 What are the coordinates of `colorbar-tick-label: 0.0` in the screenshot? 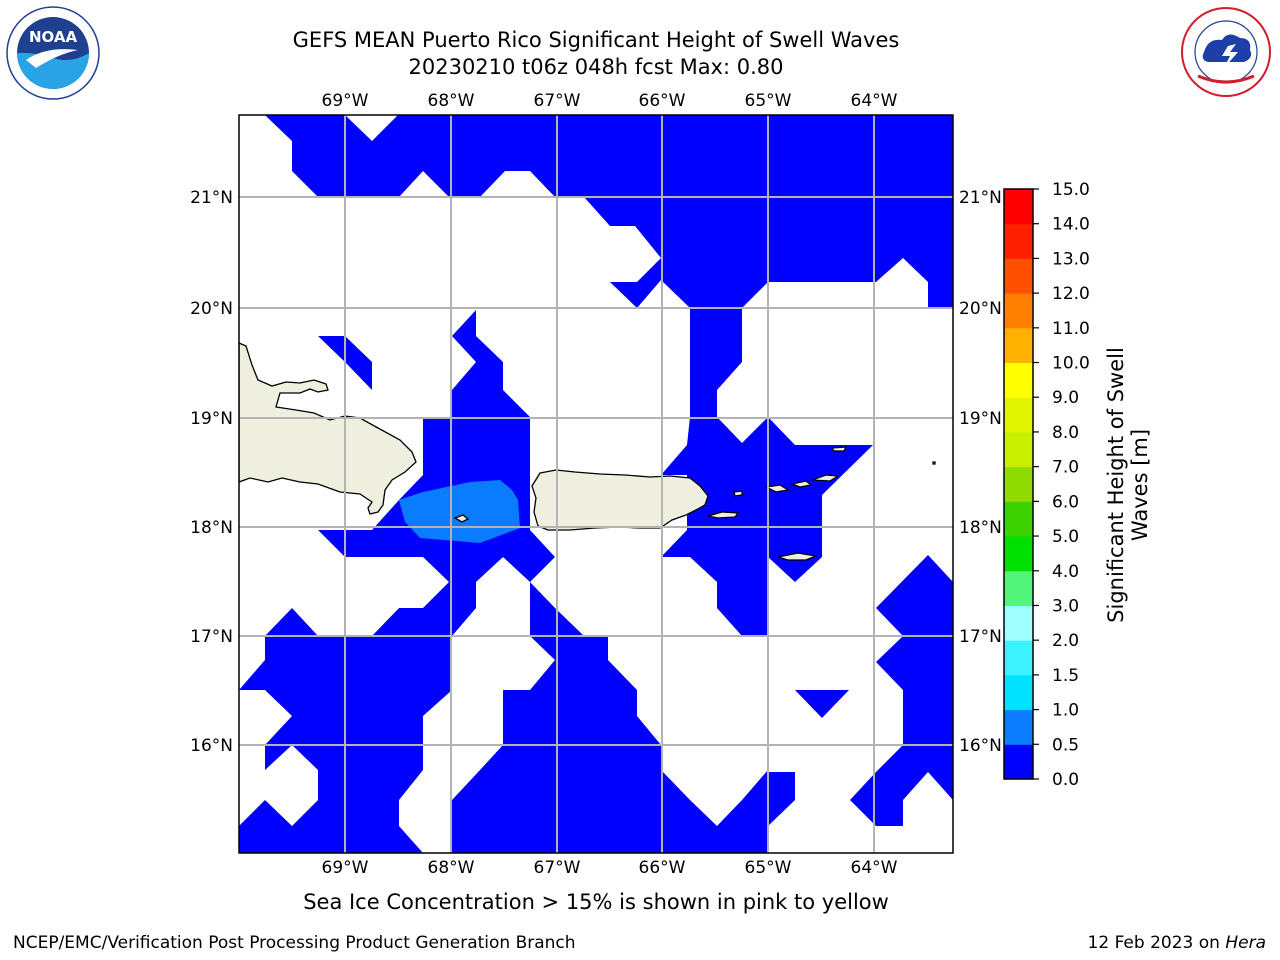 It's located at (1065, 780).